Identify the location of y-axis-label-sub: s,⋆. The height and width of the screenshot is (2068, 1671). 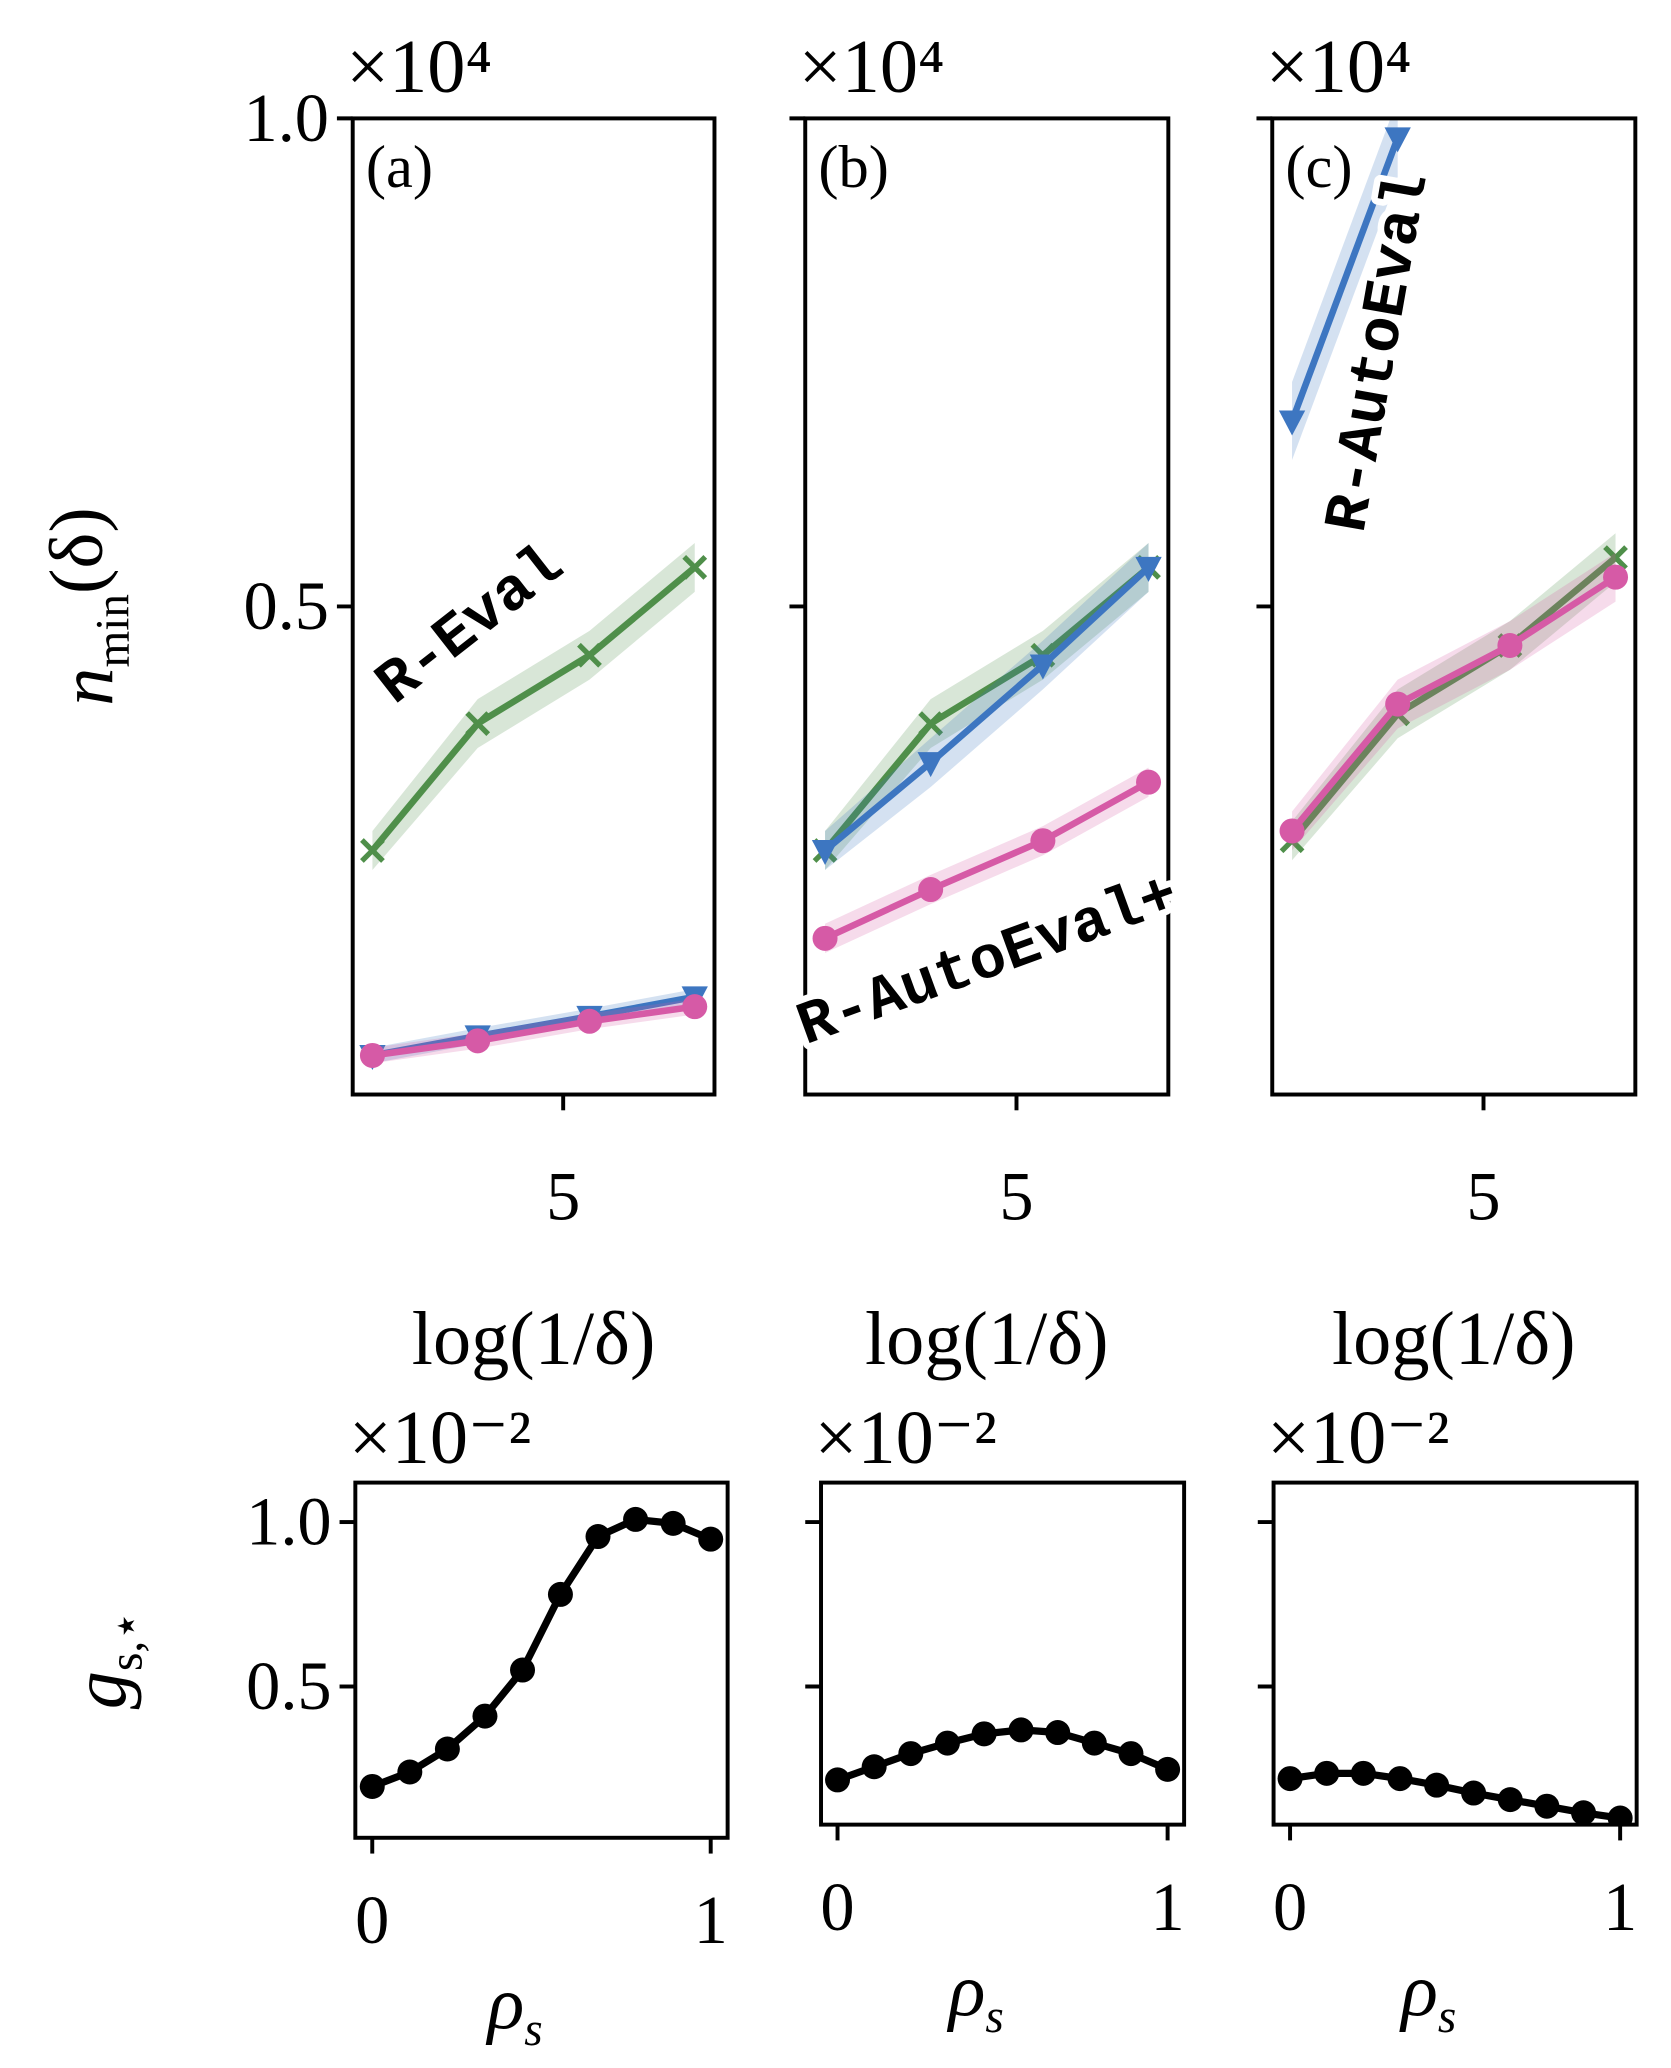
(127, 1641).